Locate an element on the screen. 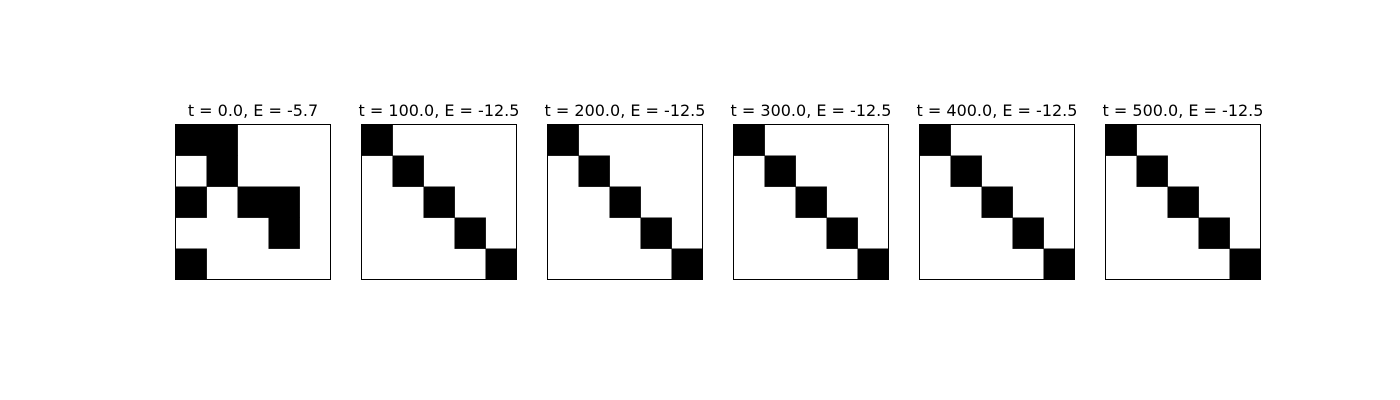  heatmap-panel: t = 400.0, E = -12.5 is located at coordinates (997, 190).